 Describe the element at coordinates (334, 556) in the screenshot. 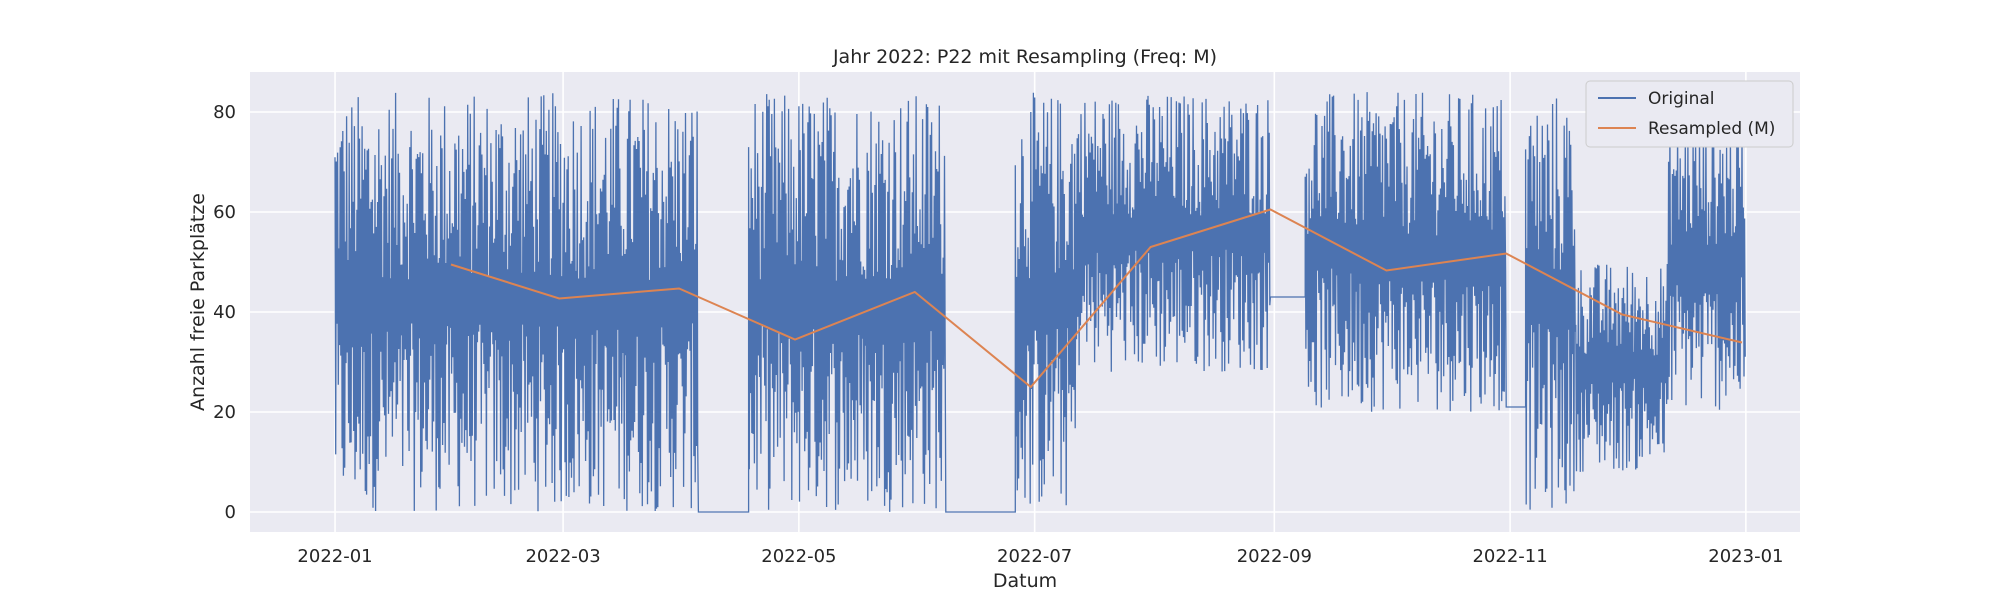

I see `x-tick-label: 2022-01` at that location.